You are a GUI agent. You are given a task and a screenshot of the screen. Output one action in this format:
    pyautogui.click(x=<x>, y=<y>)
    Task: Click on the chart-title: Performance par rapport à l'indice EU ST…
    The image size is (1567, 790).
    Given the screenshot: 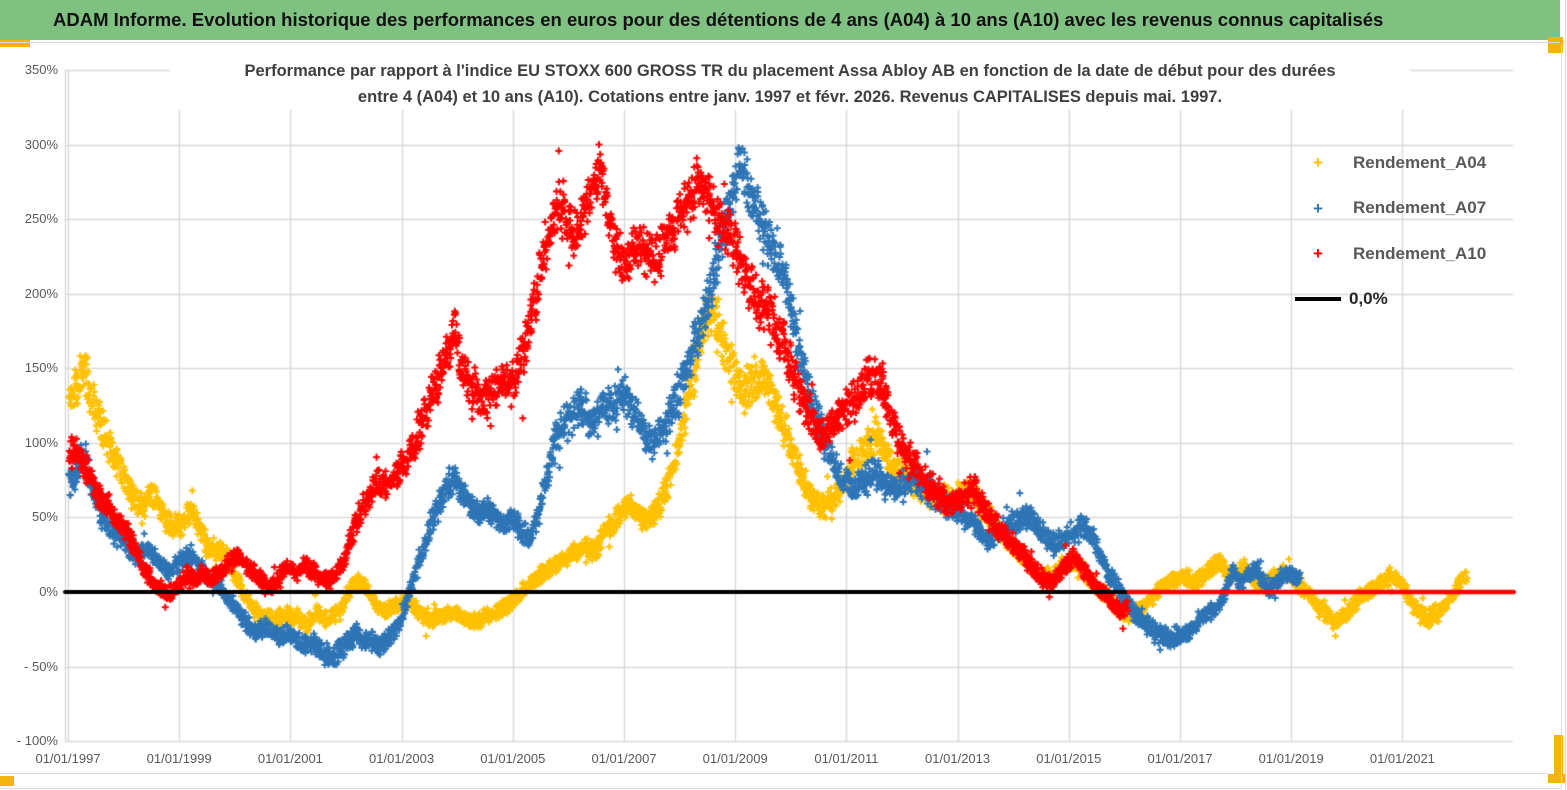 What is the action you would take?
    pyautogui.click(x=790, y=84)
    